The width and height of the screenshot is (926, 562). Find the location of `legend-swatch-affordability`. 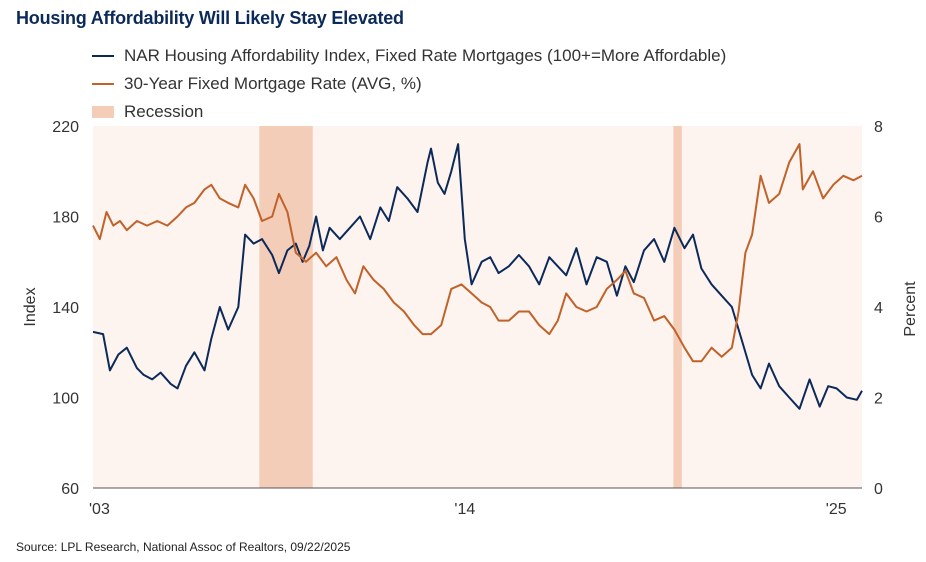

legend-swatch-affordability is located at coordinates (103, 56).